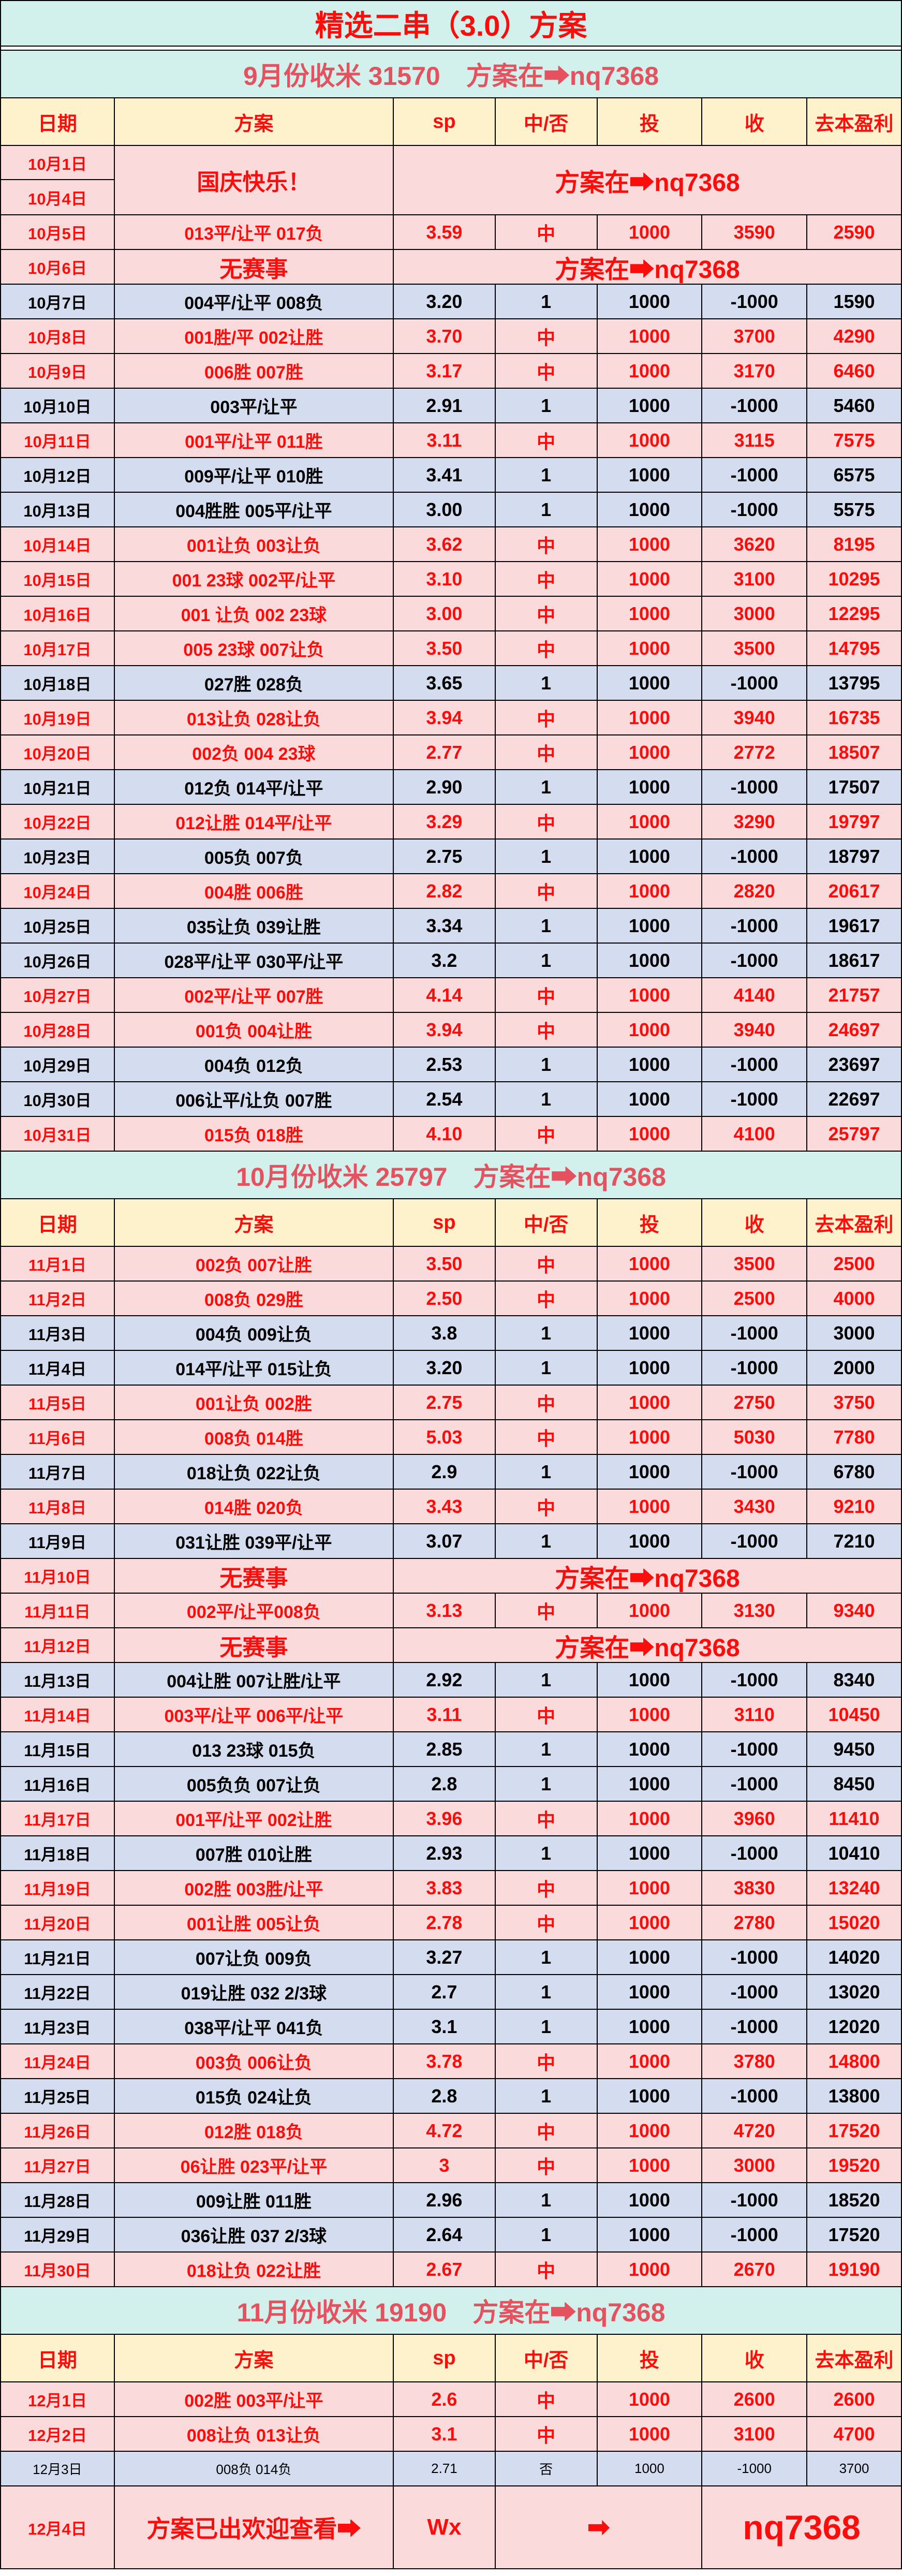  What do you see at coordinates (854, 1958) in the screenshot?
I see `profit-cell: 14020` at bounding box center [854, 1958].